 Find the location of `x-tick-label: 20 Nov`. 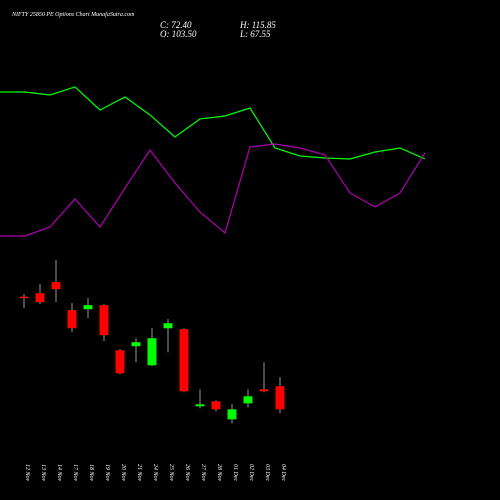

x-tick-label: 20 Nov is located at coordinates (123, 473).